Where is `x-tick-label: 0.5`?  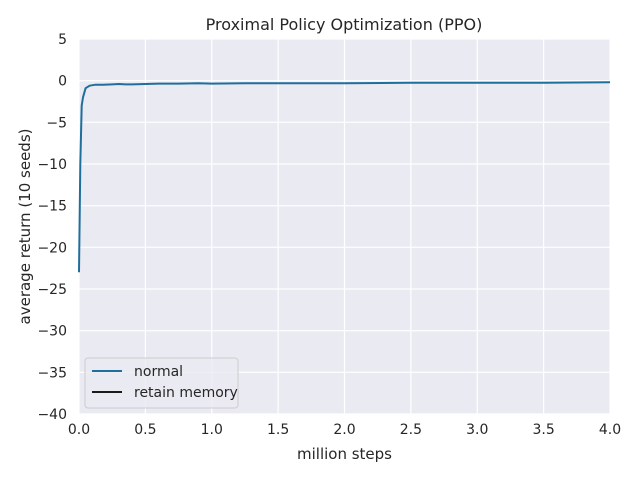 x-tick-label: 0.5 is located at coordinates (145, 430).